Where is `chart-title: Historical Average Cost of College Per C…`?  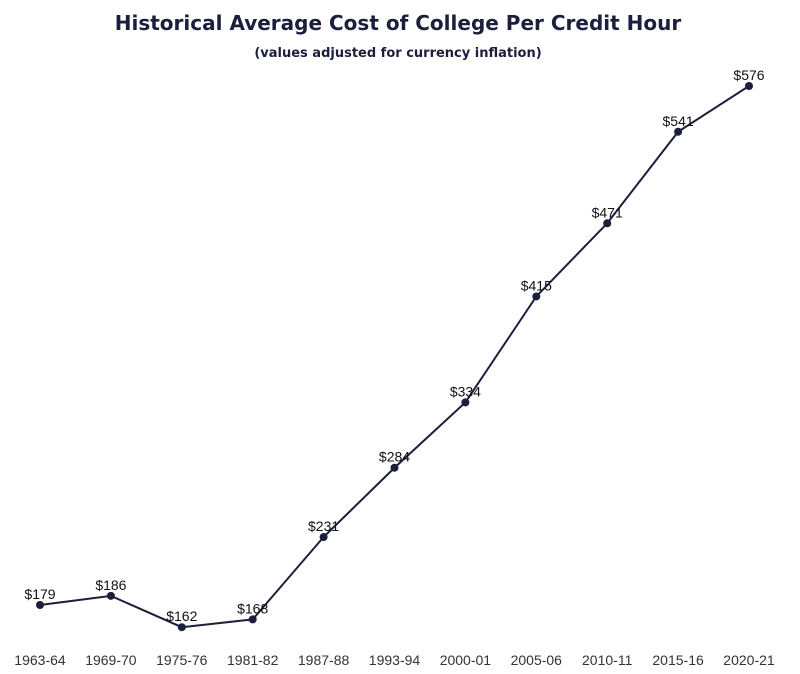
chart-title: Historical Average Cost of College Per C… is located at coordinates (398, 23).